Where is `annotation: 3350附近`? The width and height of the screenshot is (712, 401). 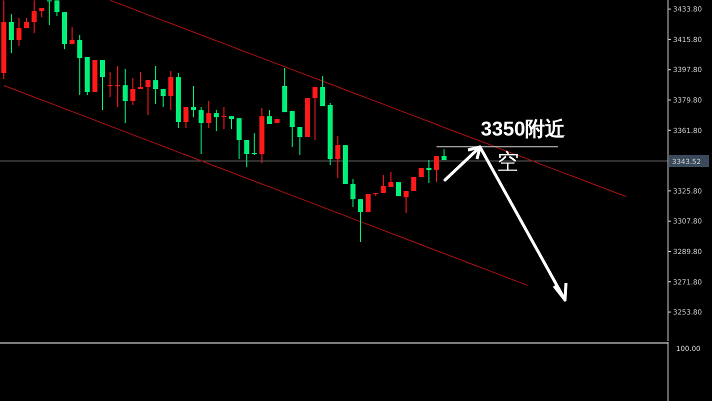 annotation: 3350附近 is located at coordinates (523, 128).